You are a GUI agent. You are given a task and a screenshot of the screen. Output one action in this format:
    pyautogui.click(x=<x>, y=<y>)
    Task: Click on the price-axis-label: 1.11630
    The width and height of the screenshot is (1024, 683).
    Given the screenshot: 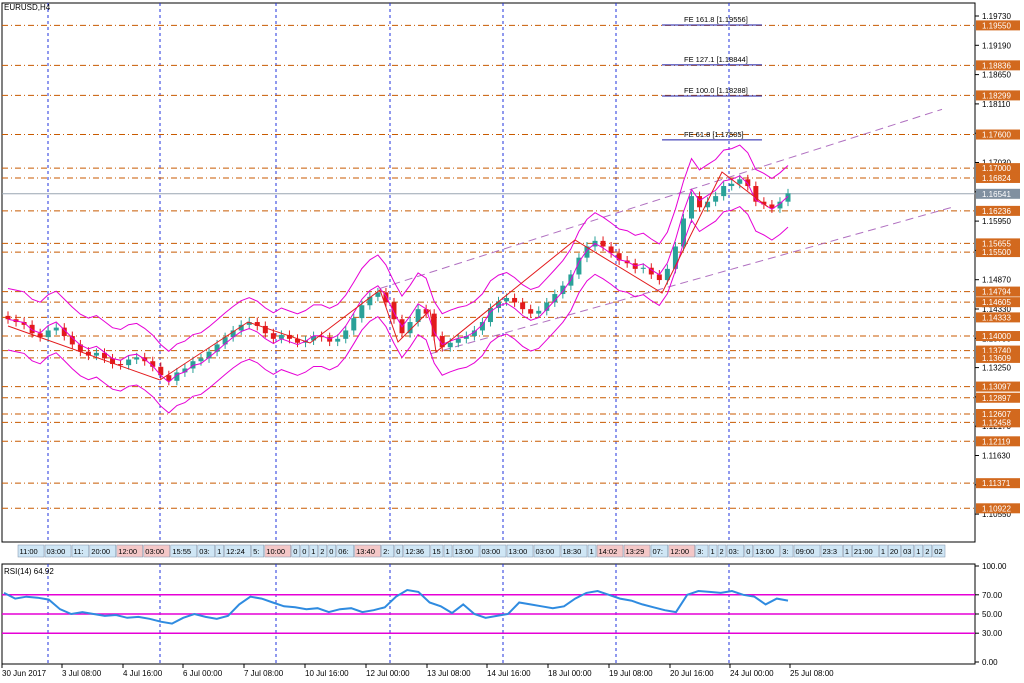 What is the action you would take?
    pyautogui.click(x=996, y=456)
    